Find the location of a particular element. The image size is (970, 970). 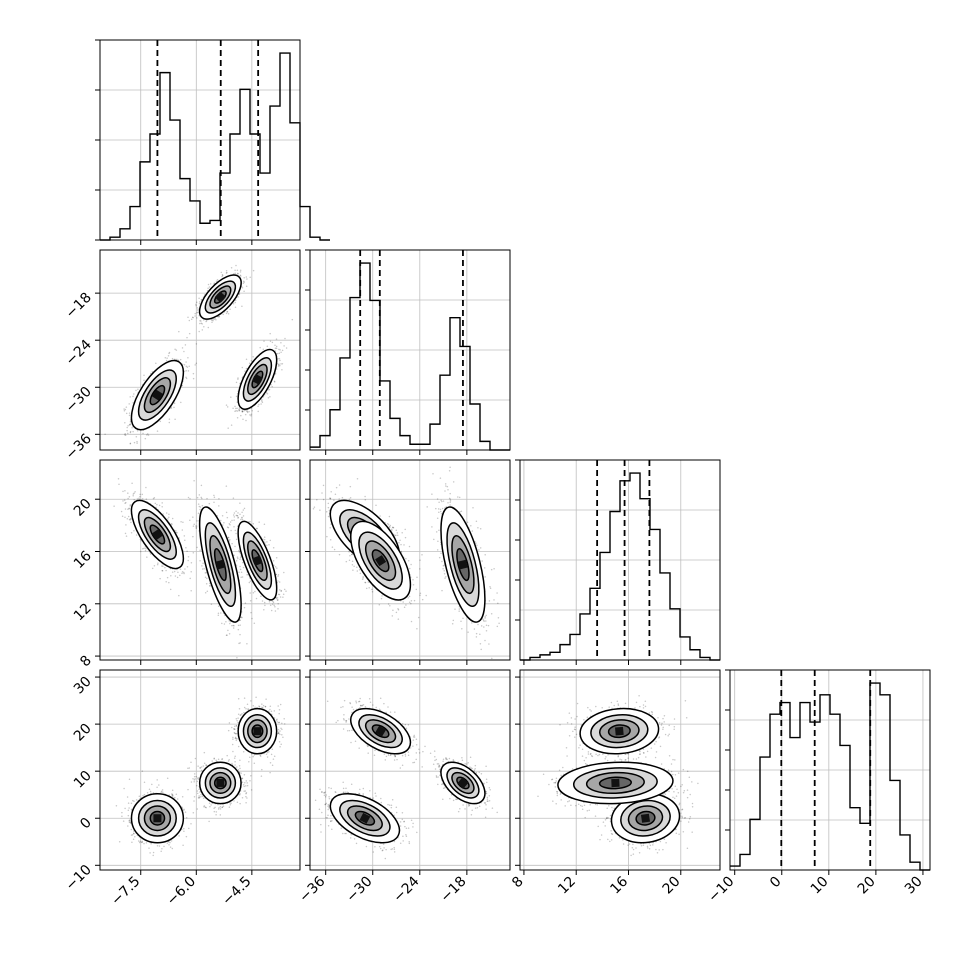

contour-group is located at coordinates (157, 395).